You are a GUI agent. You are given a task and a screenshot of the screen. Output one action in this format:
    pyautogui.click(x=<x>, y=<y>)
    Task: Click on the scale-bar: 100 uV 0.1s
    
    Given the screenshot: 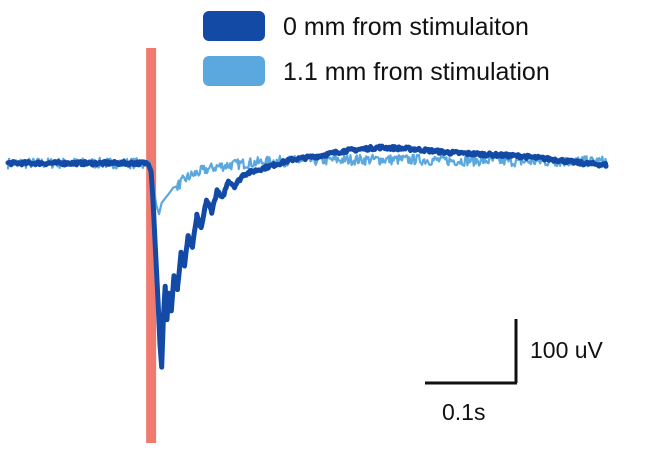 What is the action you would take?
    pyautogui.click(x=514, y=372)
    